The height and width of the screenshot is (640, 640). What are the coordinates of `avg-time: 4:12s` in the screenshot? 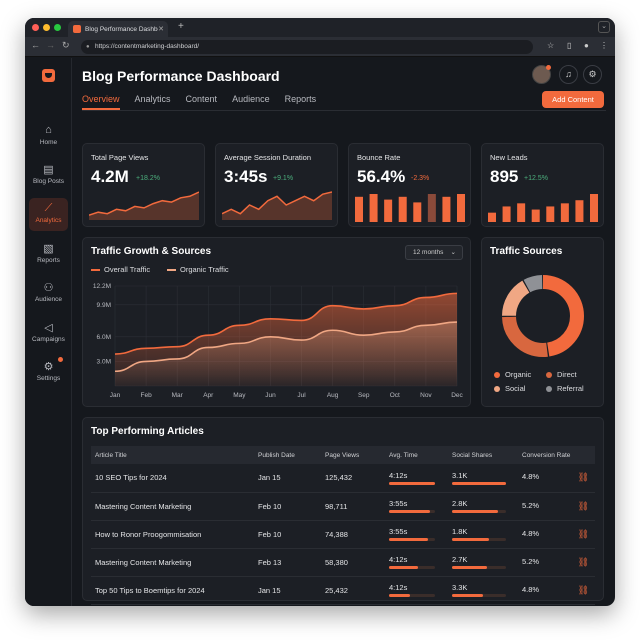 It's located at (398, 559).